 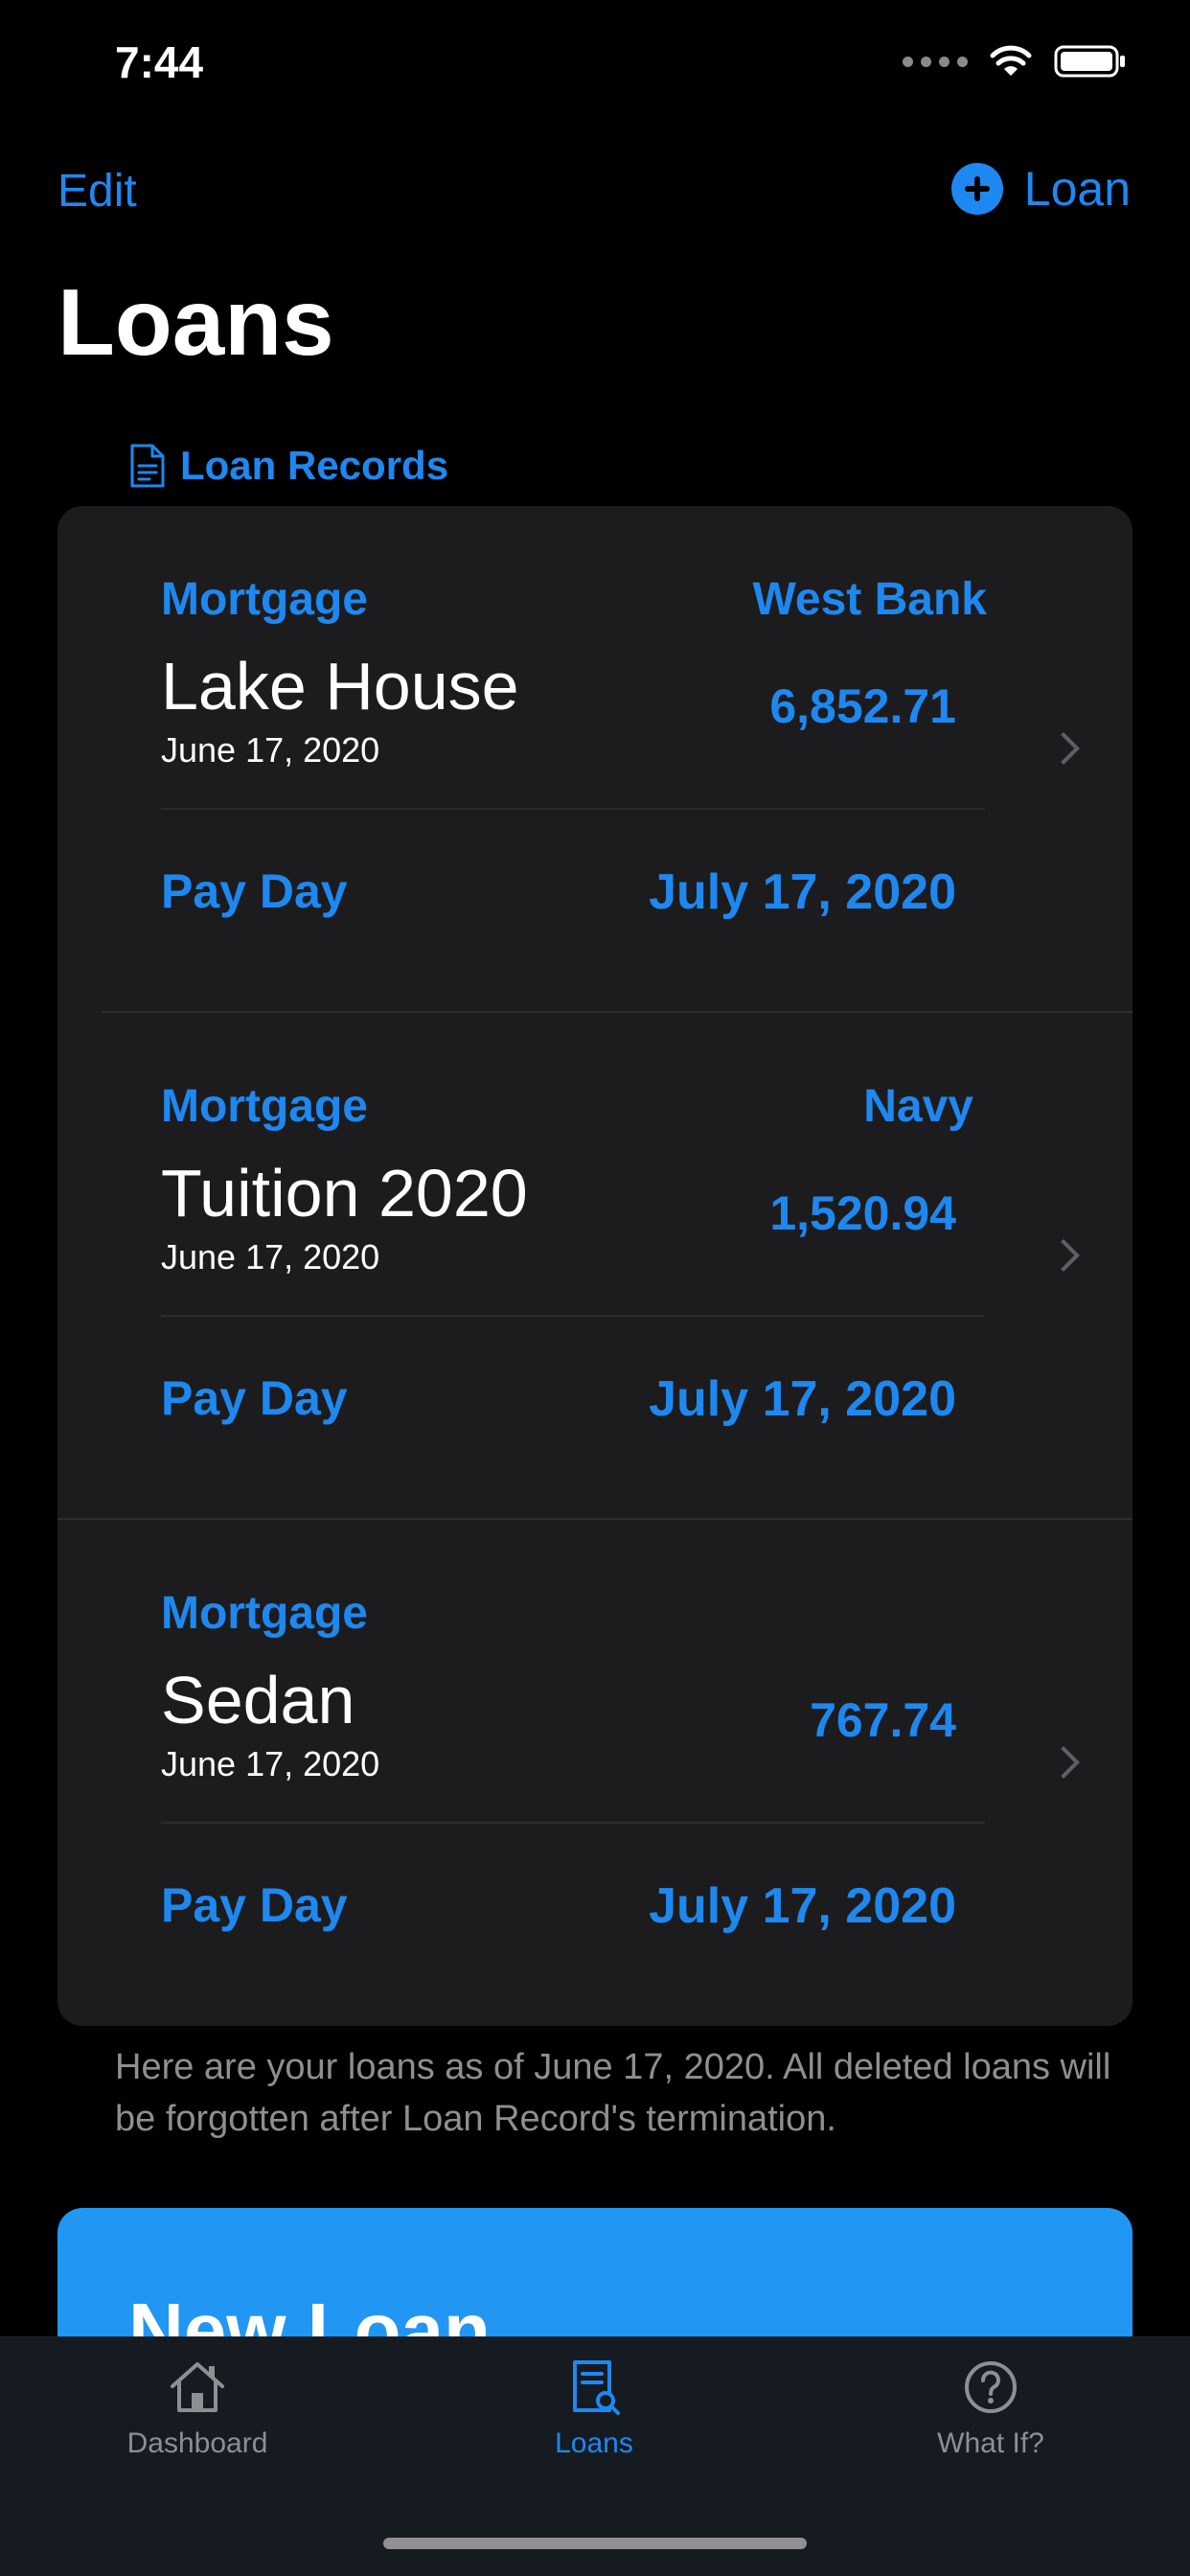 I want to click on tab-what-if: What If?, so click(x=990, y=2408).